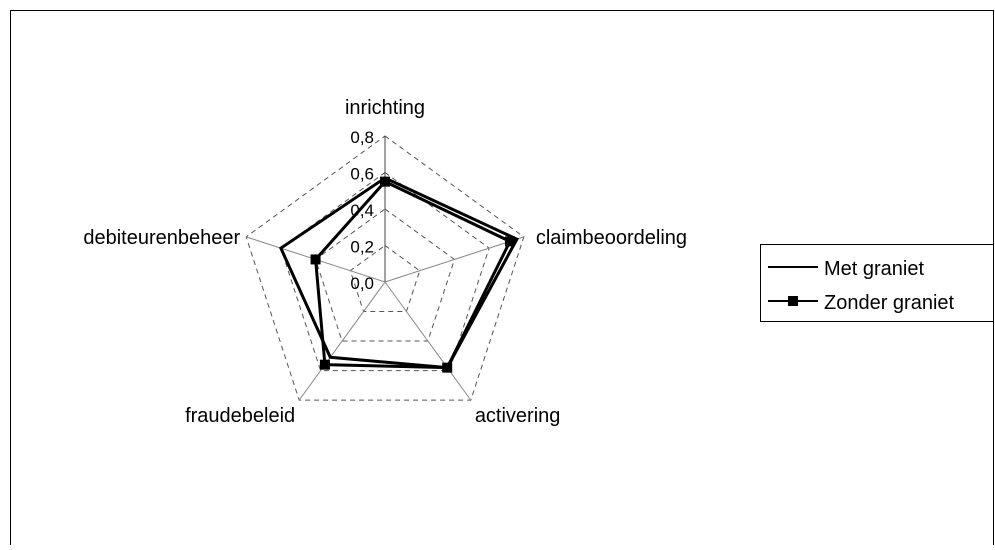 This screenshot has width=995, height=550. I want to click on tick-label-4: 0,8, so click(362, 137).